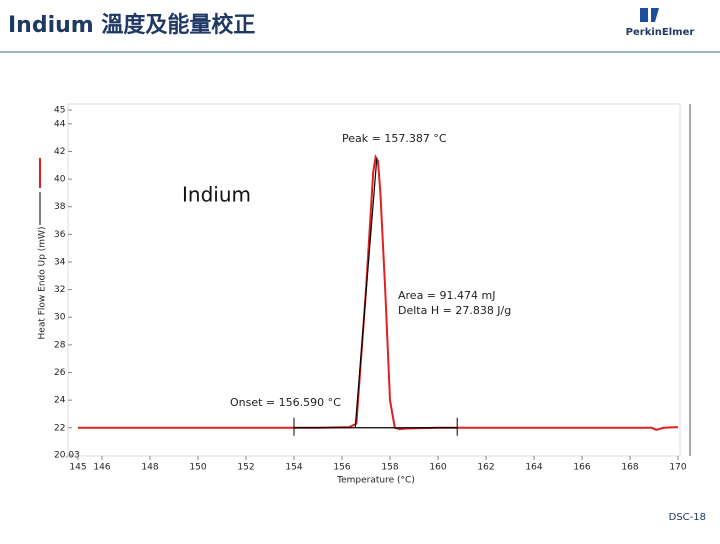  Describe the element at coordinates (216, 195) in the screenshot. I see `annotation: Indium` at that location.